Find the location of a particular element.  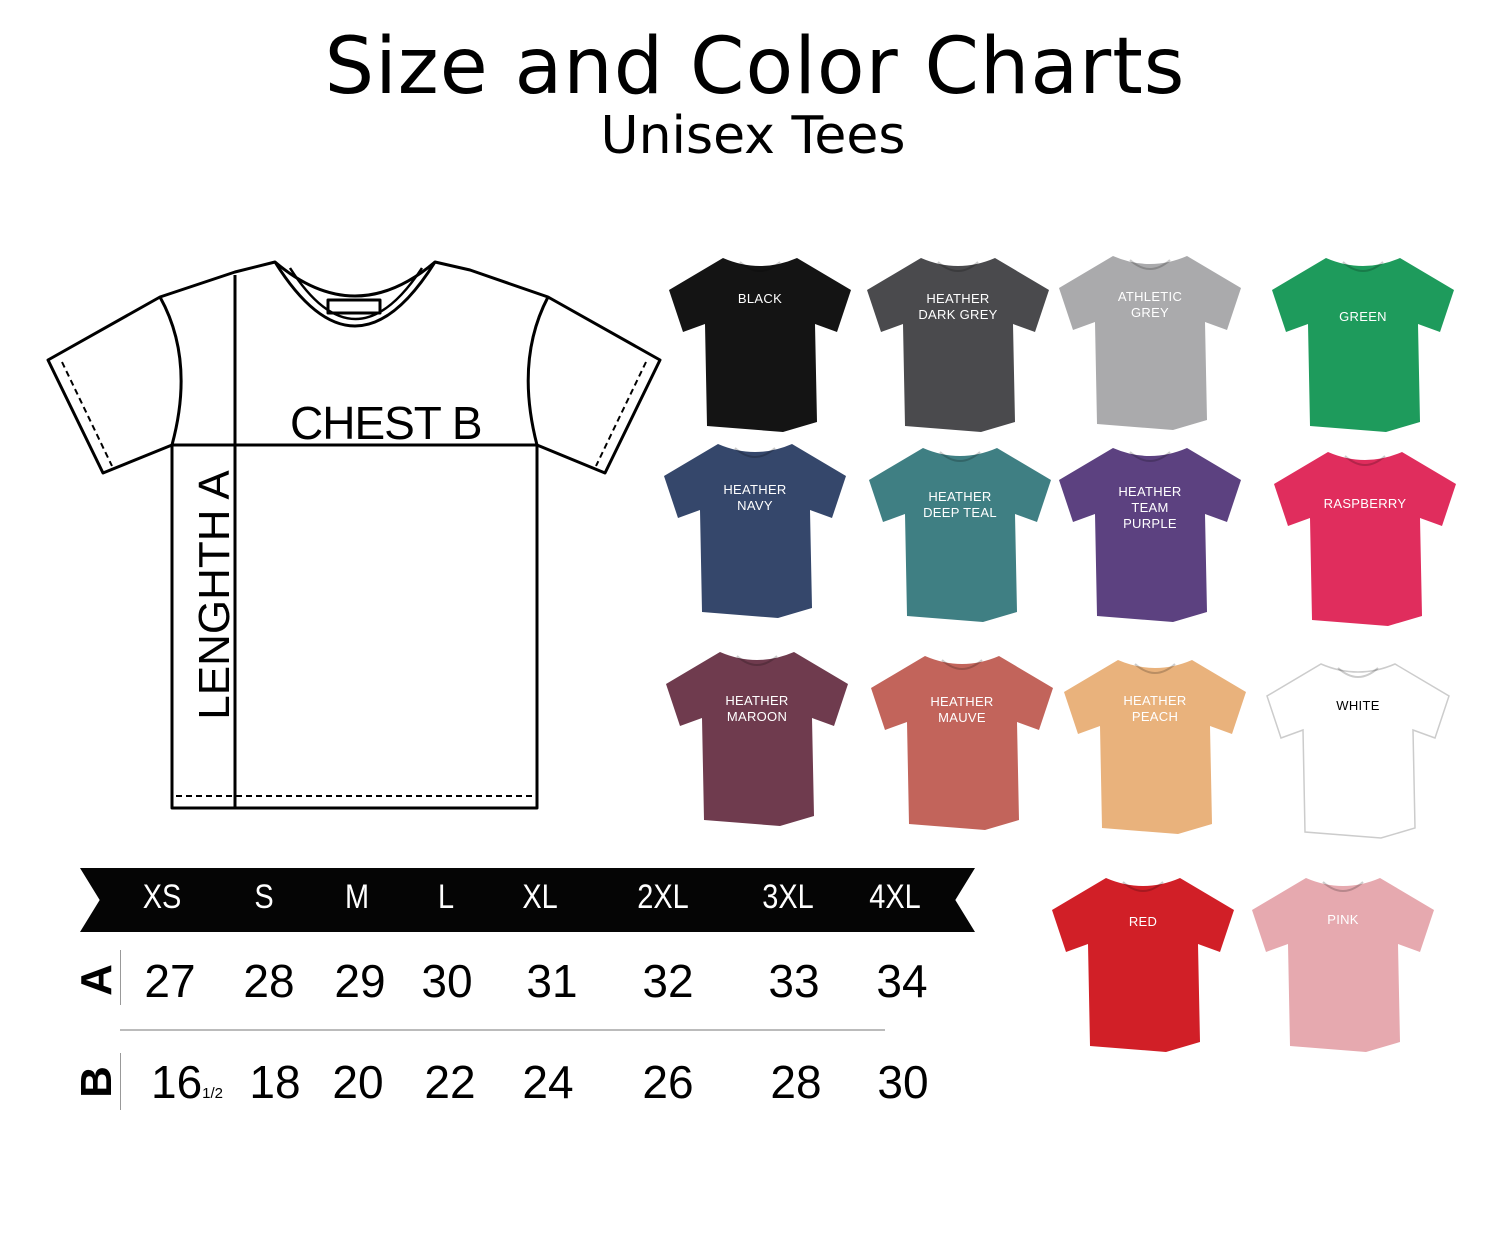

row-a-divider is located at coordinates (120, 977).